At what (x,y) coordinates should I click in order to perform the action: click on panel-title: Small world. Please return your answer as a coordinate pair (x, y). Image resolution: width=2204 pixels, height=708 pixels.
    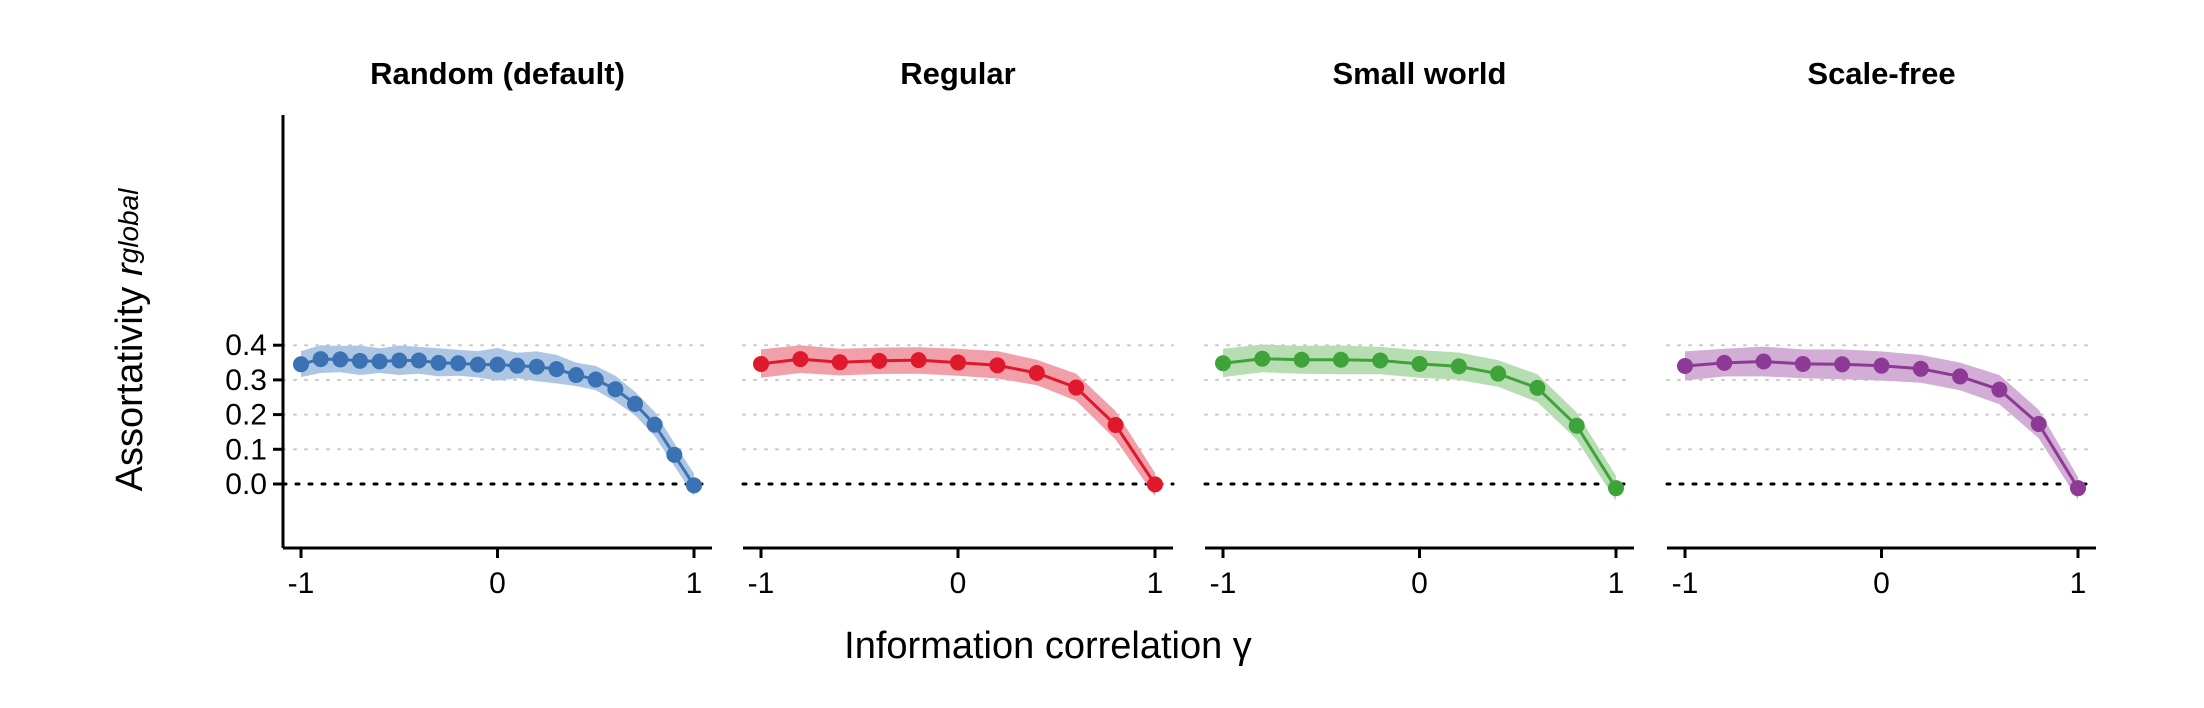
    Looking at the image, I should click on (1420, 73).